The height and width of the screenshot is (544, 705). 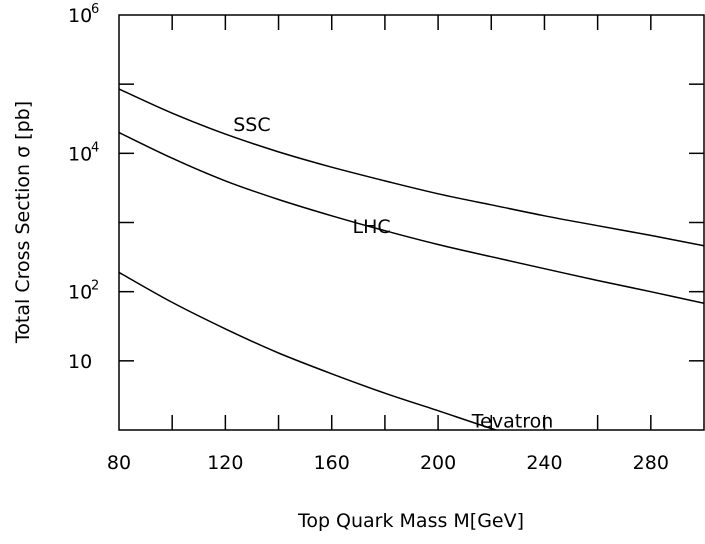 What do you see at coordinates (372, 227) in the screenshot?
I see `series-label-lhc: LHC` at bounding box center [372, 227].